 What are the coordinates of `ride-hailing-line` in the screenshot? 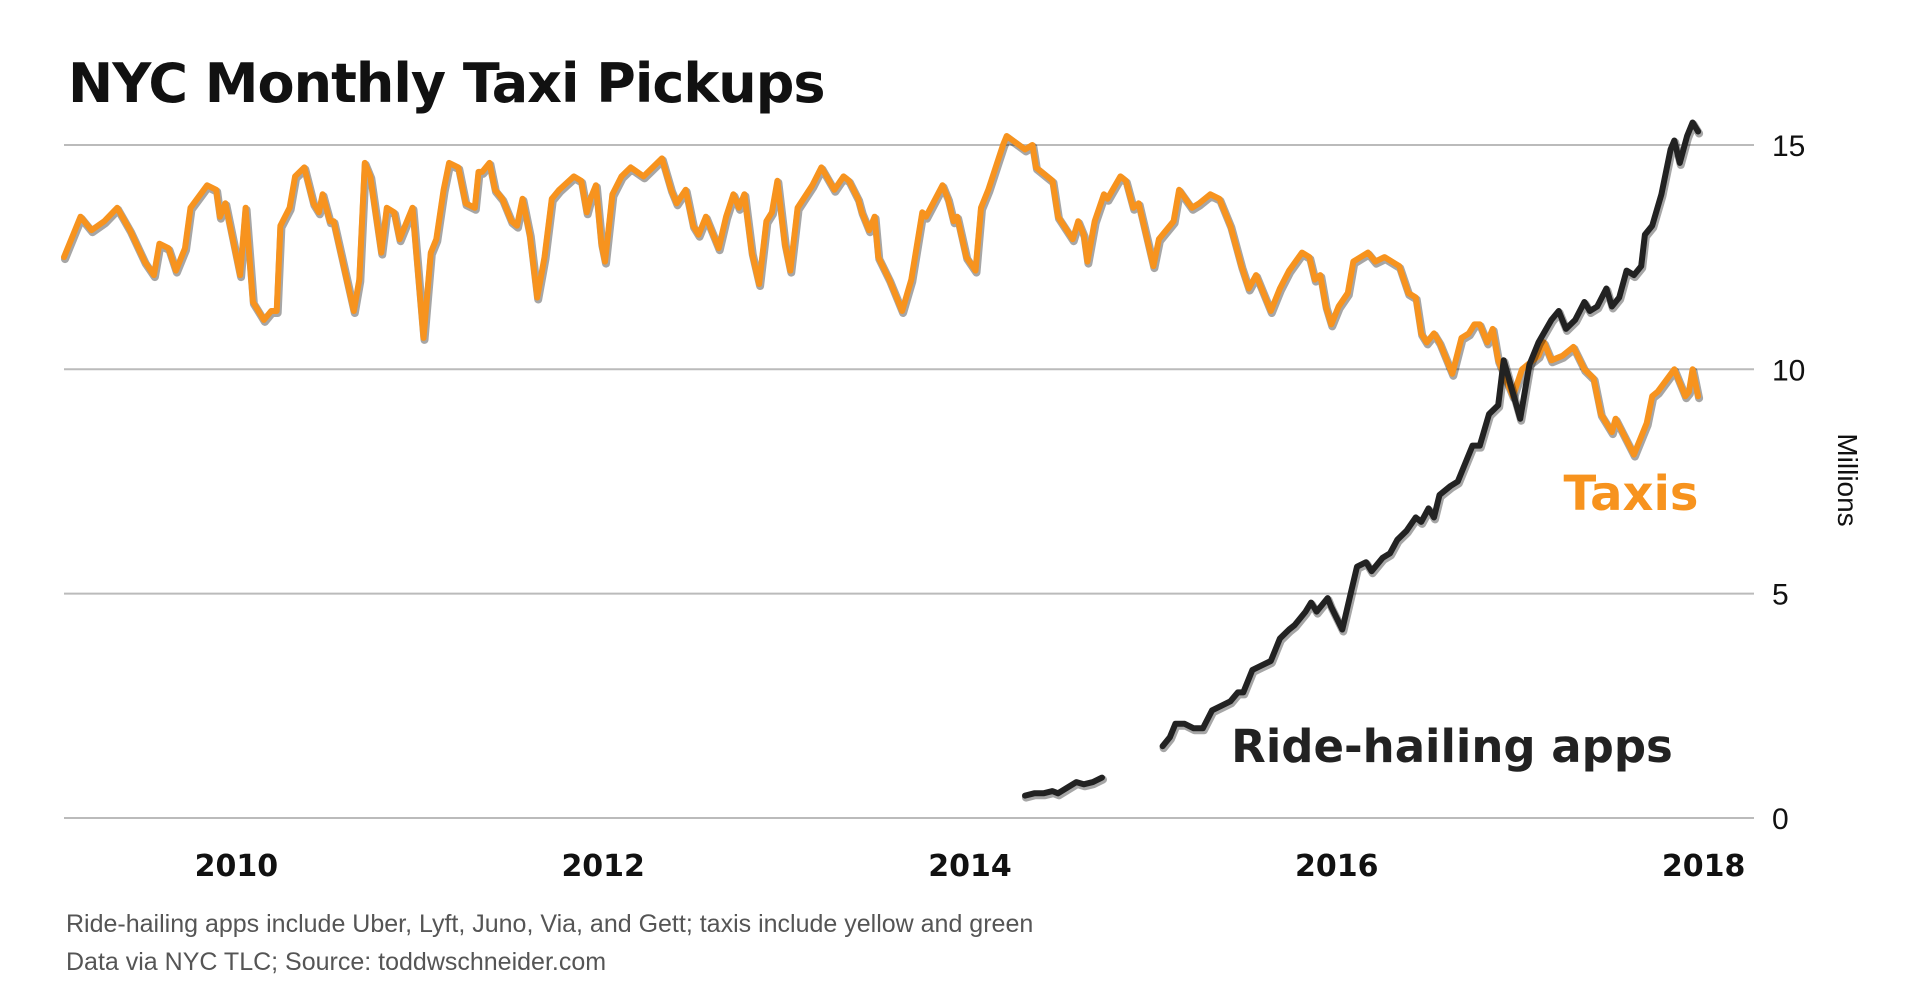 It's located at (1063, 786).